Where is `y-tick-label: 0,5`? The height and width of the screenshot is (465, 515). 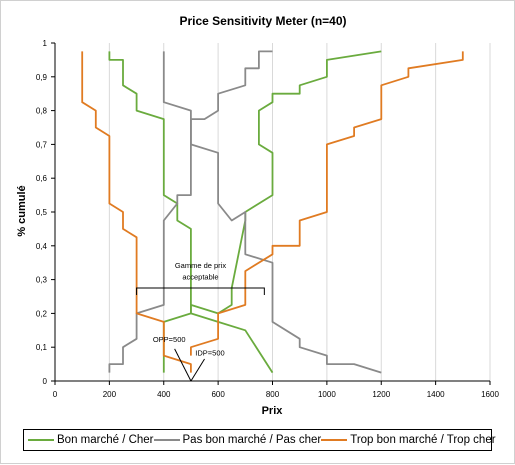
y-tick-label: 0,5 is located at coordinates (42, 212).